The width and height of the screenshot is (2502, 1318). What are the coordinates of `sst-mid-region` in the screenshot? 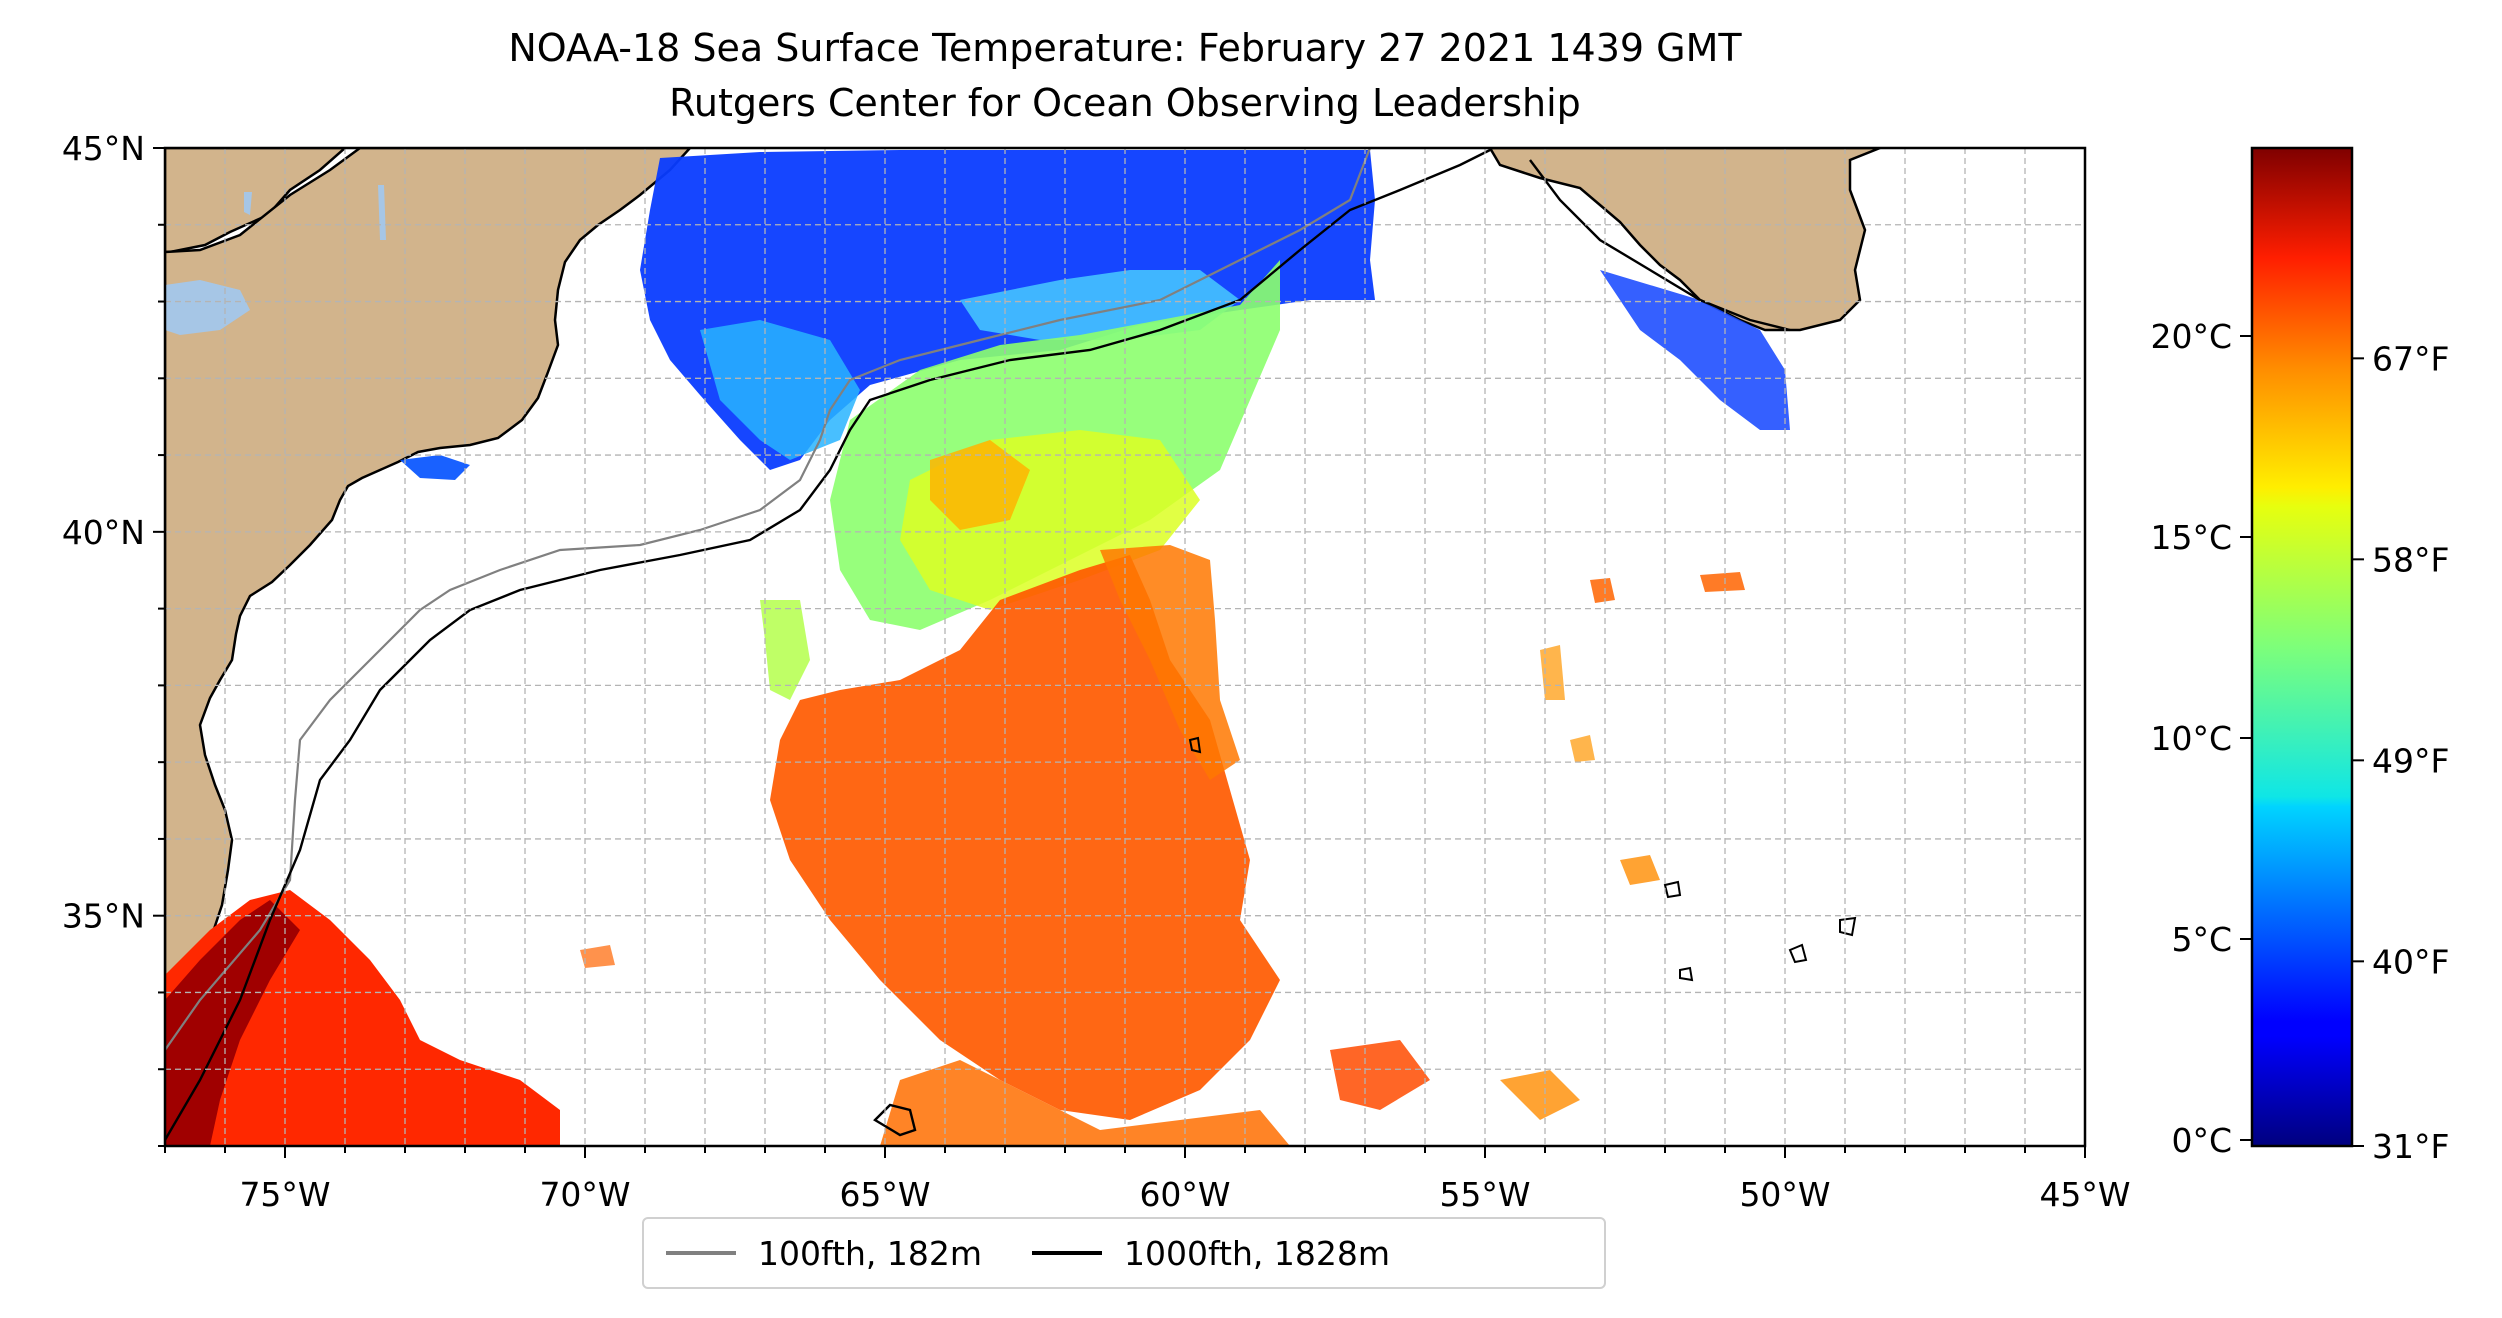 It's located at (785, 650).